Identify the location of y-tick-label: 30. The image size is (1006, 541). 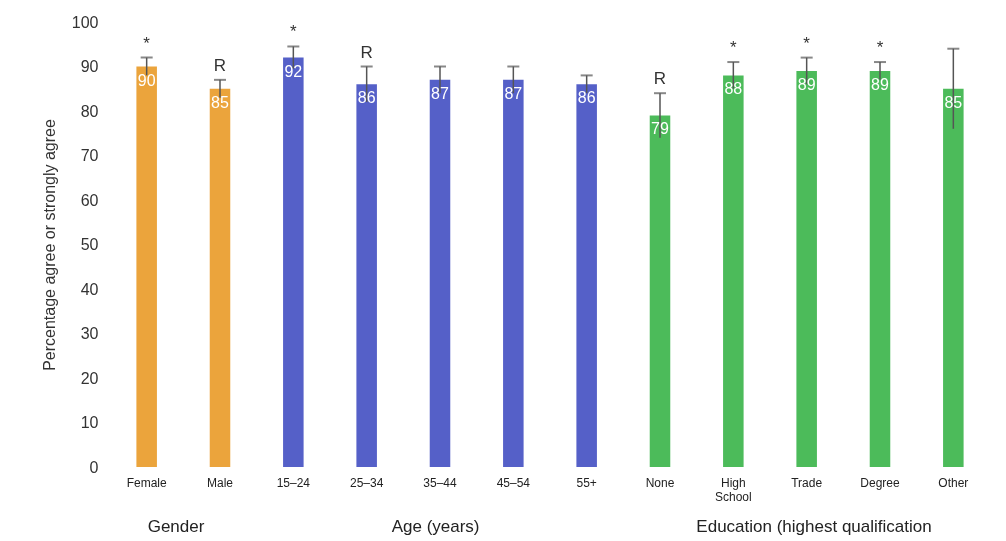
(89, 333).